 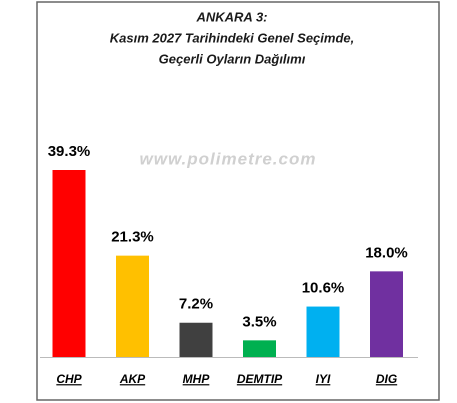 I want to click on category-label: MHP, so click(x=197, y=379).